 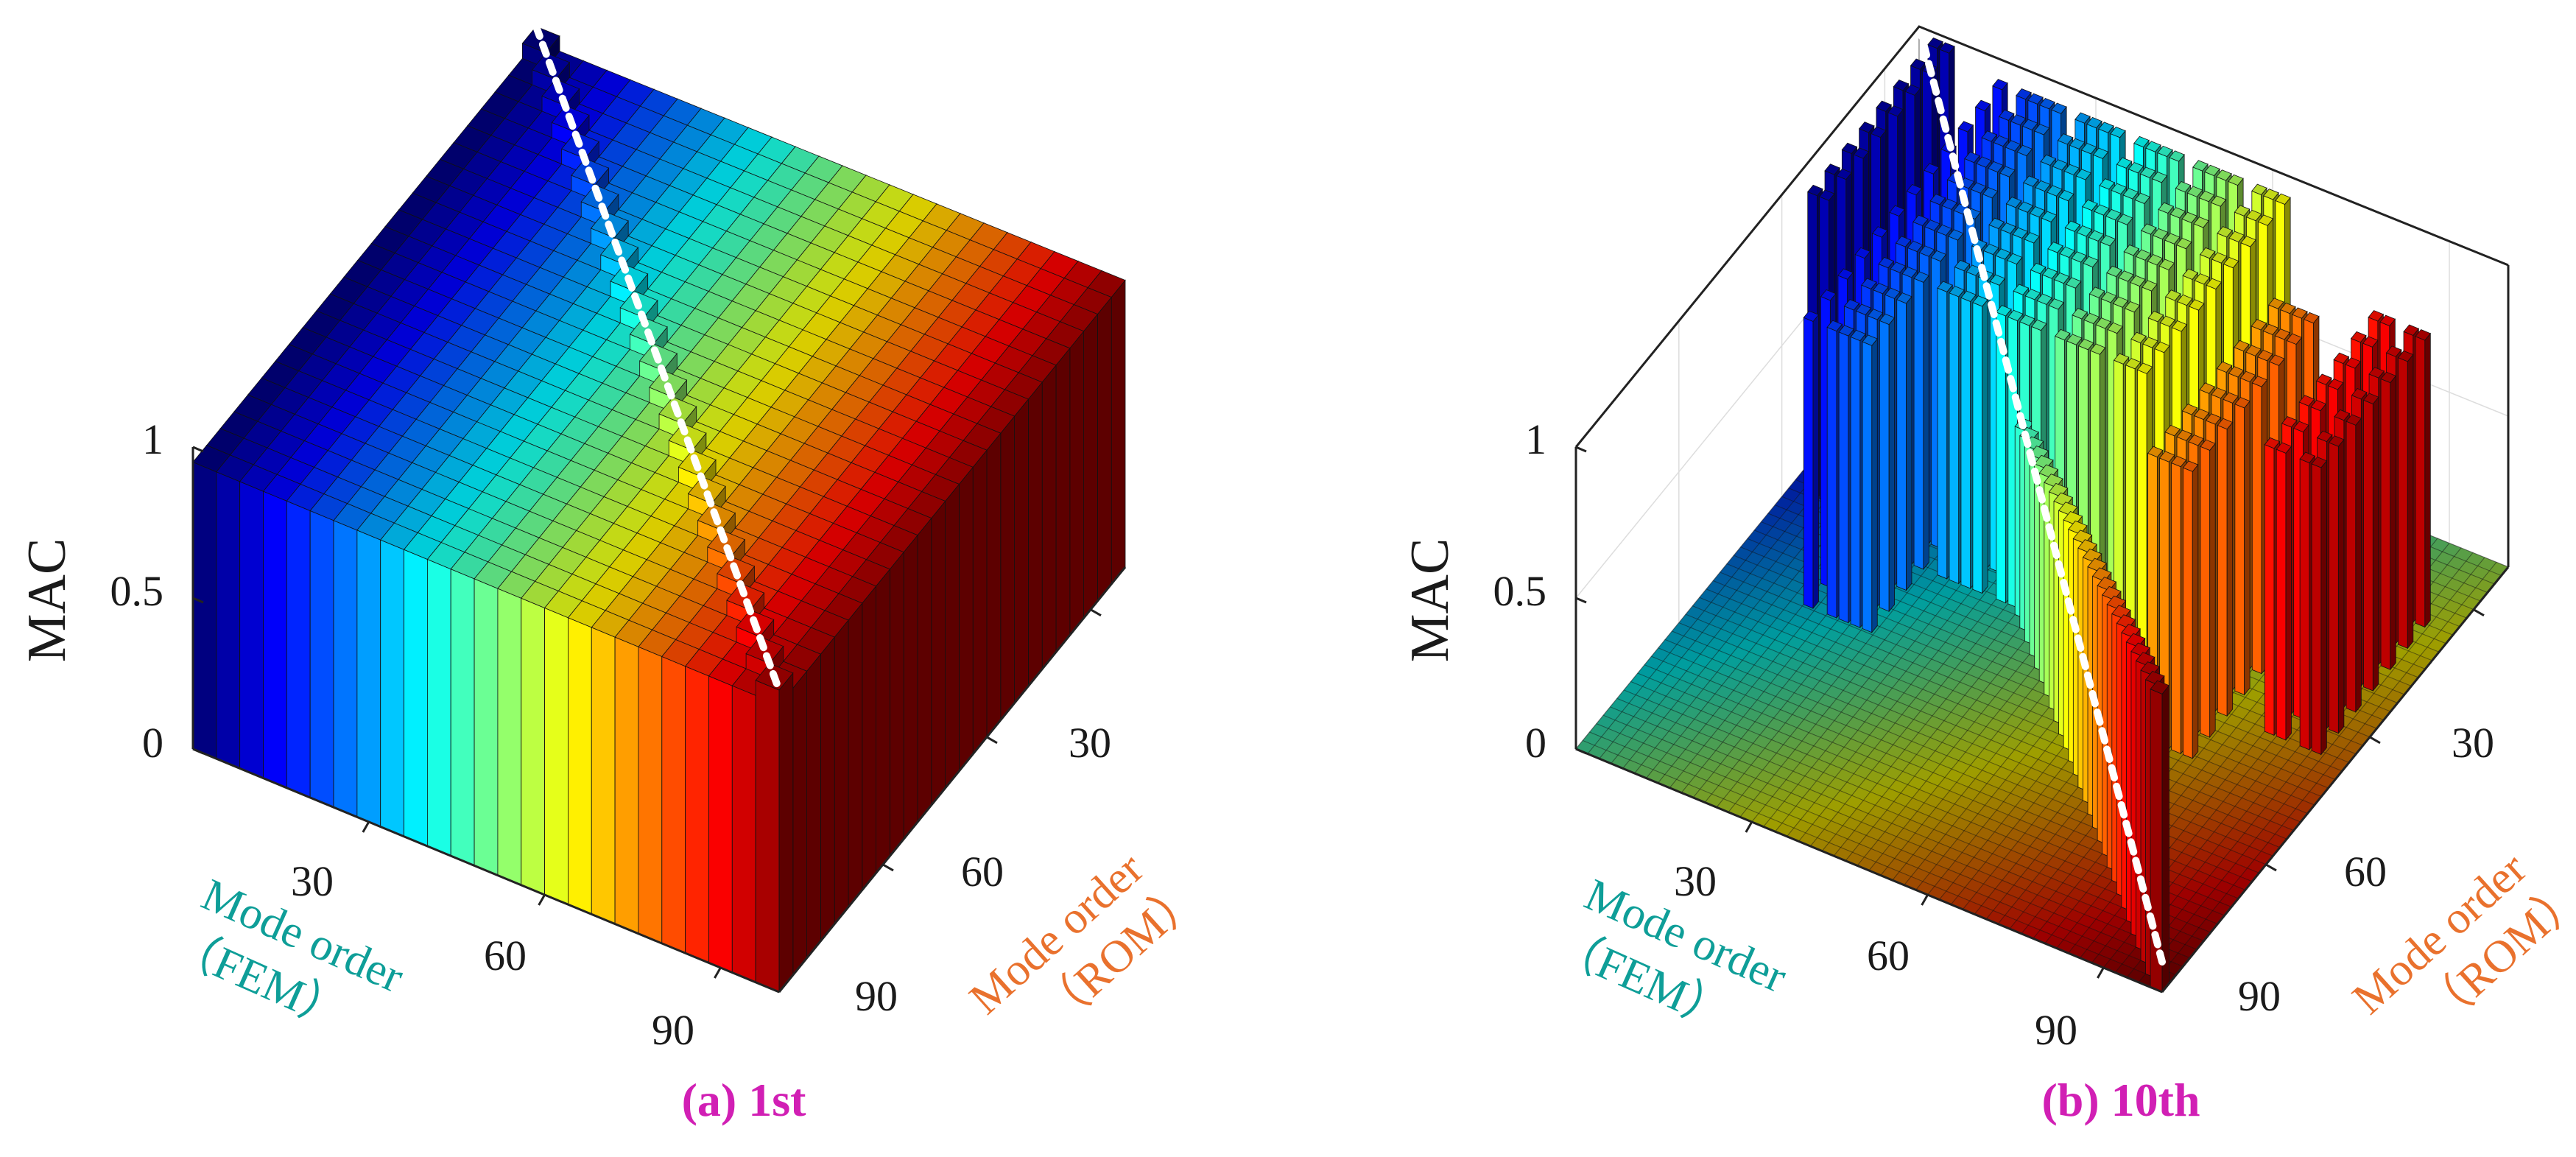 I want to click on a-y-tick-90: 90, so click(x=876, y=996).